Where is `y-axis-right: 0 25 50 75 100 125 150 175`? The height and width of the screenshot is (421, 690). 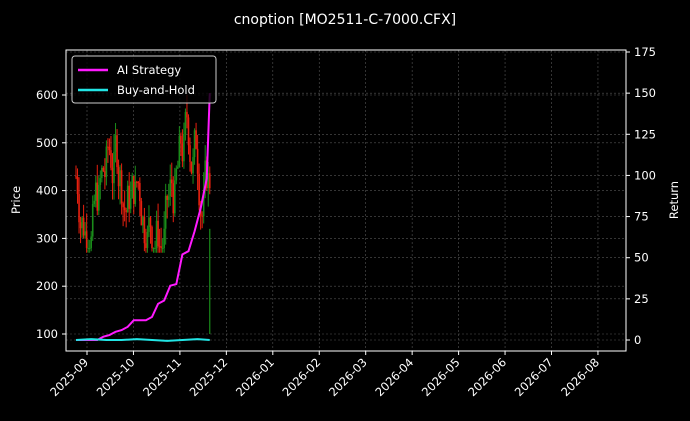
y-axis-right: 0 25 50 75 100 125 150 175 is located at coordinates (641, 196).